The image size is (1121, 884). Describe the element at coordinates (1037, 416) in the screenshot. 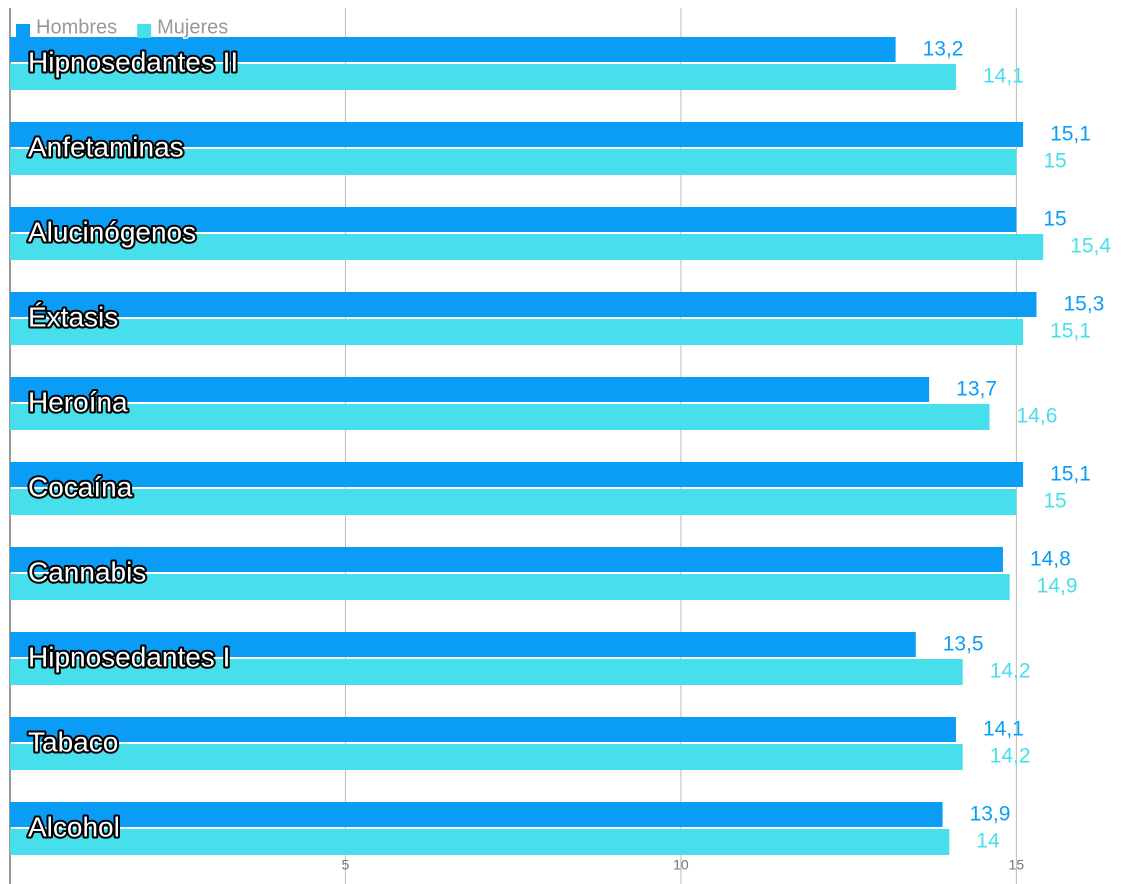

I see `value-label: 14,6` at that location.